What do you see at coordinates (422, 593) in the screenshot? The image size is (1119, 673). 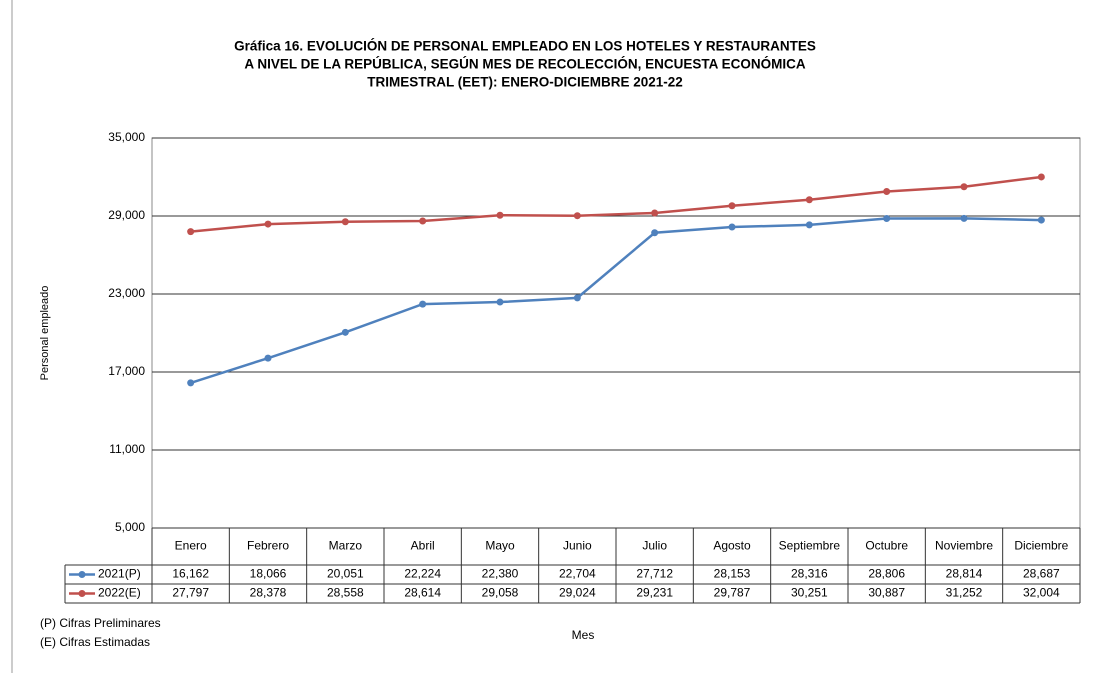 I see `value-label: 28,614` at bounding box center [422, 593].